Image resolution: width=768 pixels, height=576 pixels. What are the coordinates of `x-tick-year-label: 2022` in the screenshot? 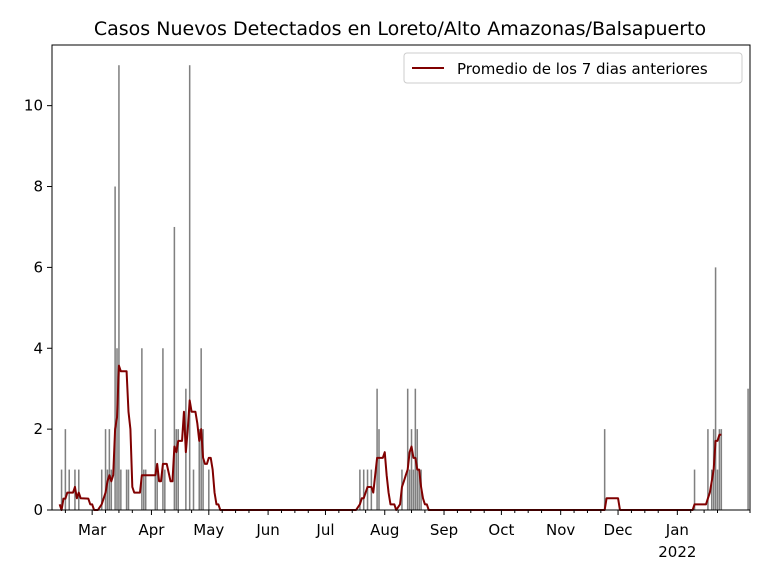 It's located at (677, 552).